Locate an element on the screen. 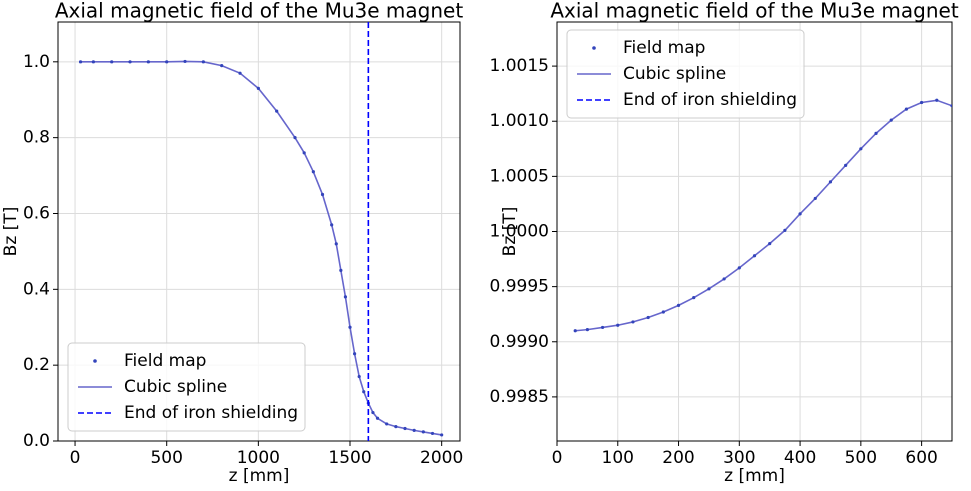  y-tick-label: 0.9995 is located at coordinates (519, 287).